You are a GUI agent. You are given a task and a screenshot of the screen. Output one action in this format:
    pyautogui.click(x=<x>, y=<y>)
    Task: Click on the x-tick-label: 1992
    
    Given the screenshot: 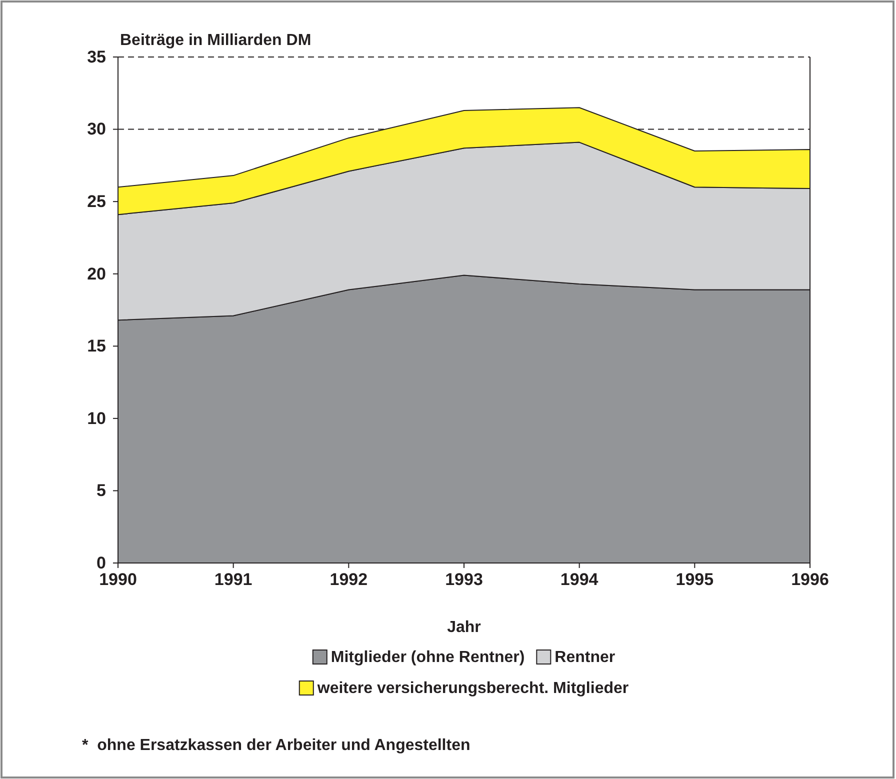 What is the action you would take?
    pyautogui.click(x=349, y=580)
    